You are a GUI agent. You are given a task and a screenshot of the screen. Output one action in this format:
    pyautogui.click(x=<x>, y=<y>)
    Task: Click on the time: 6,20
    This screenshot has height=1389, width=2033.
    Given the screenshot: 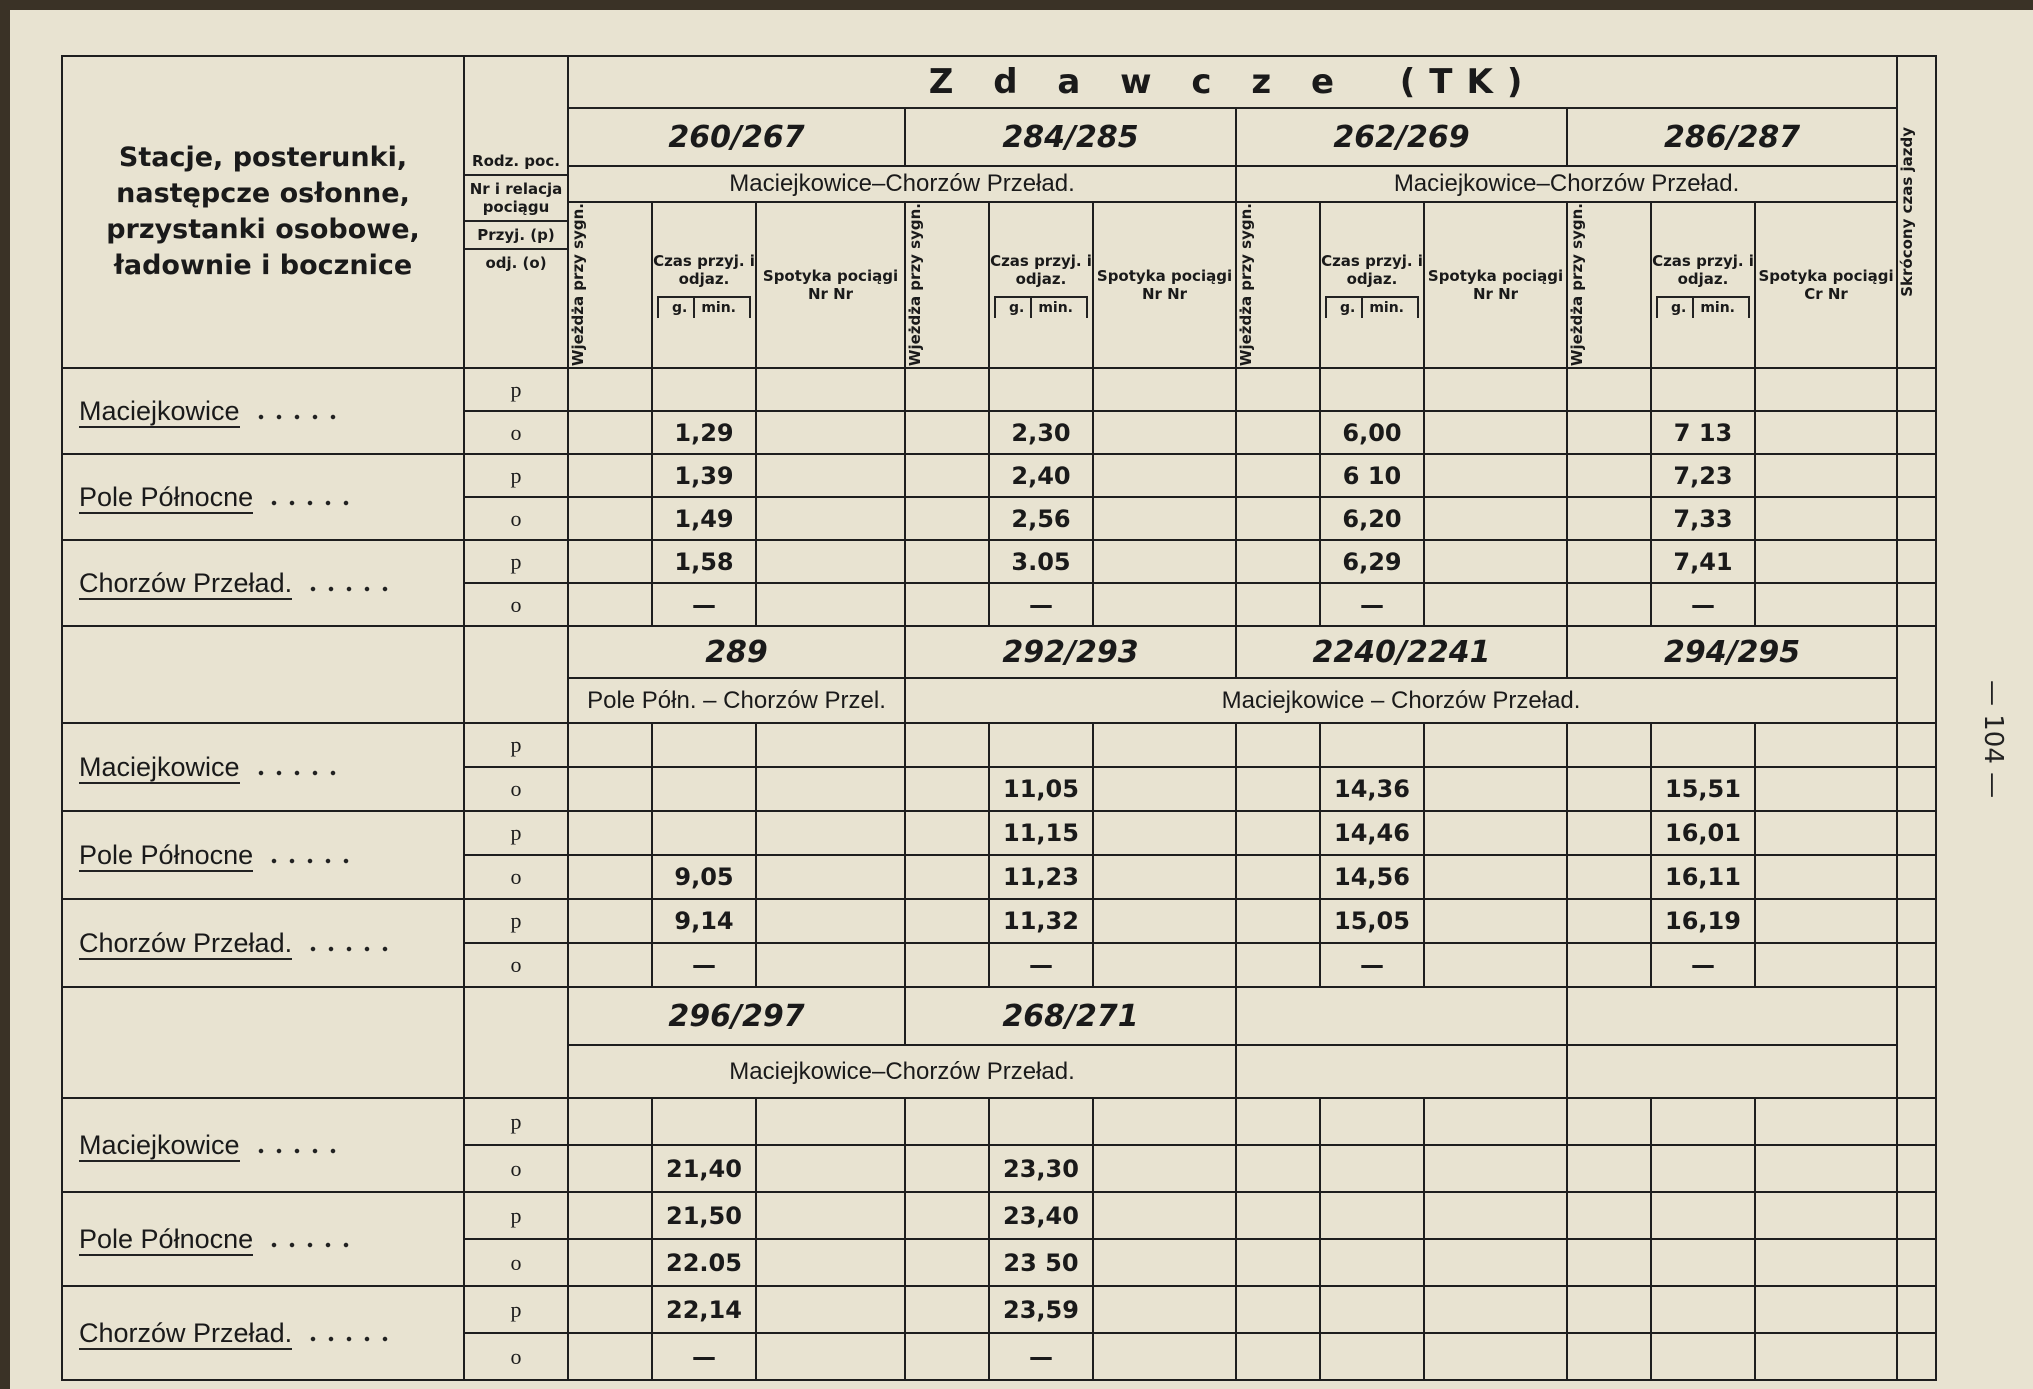 What is the action you would take?
    pyautogui.click(x=1372, y=518)
    